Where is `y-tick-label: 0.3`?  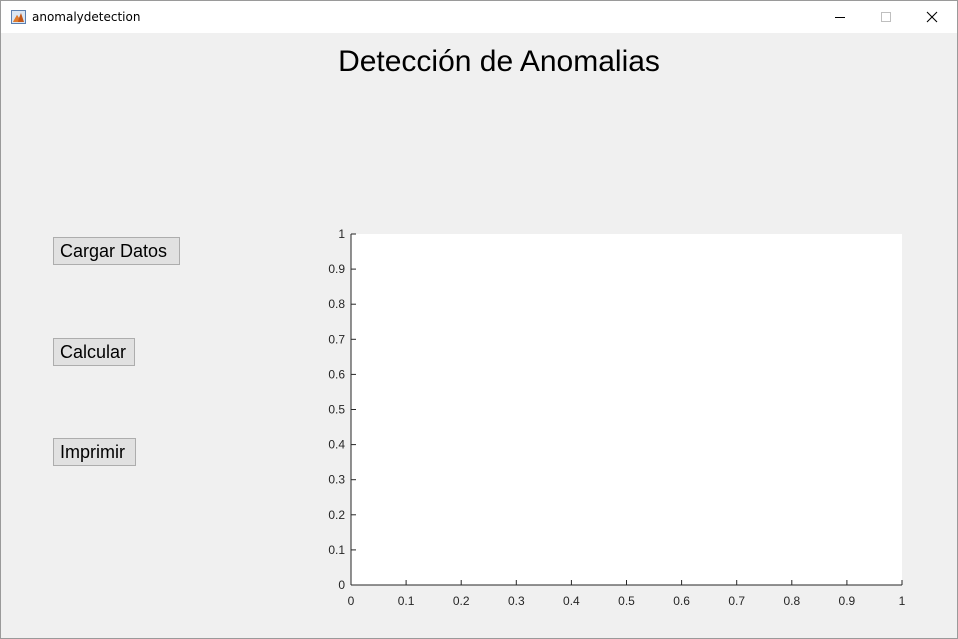
y-tick-label: 0.3 is located at coordinates (336, 480).